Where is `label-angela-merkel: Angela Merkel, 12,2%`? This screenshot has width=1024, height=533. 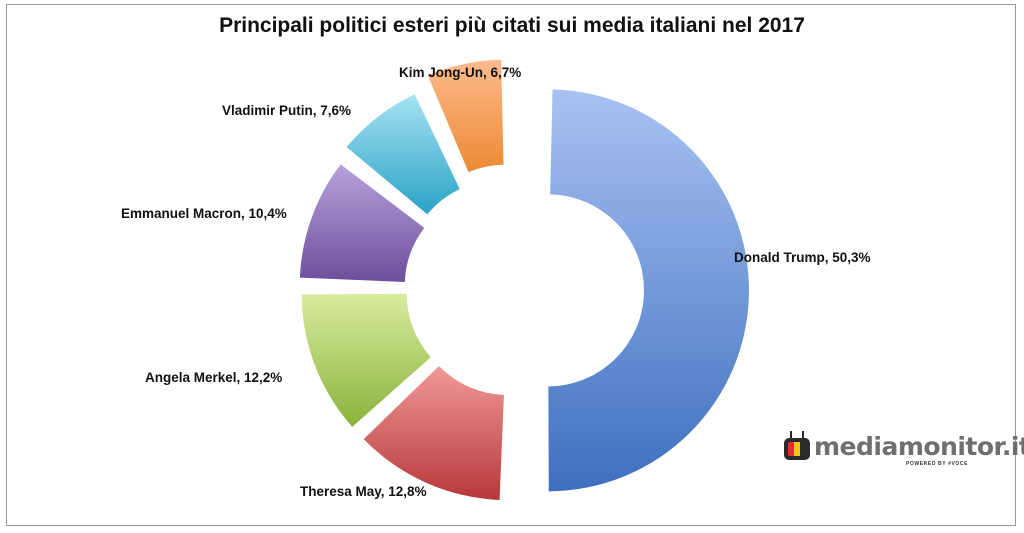 label-angela-merkel: Angela Merkel, 12,2% is located at coordinates (213, 377).